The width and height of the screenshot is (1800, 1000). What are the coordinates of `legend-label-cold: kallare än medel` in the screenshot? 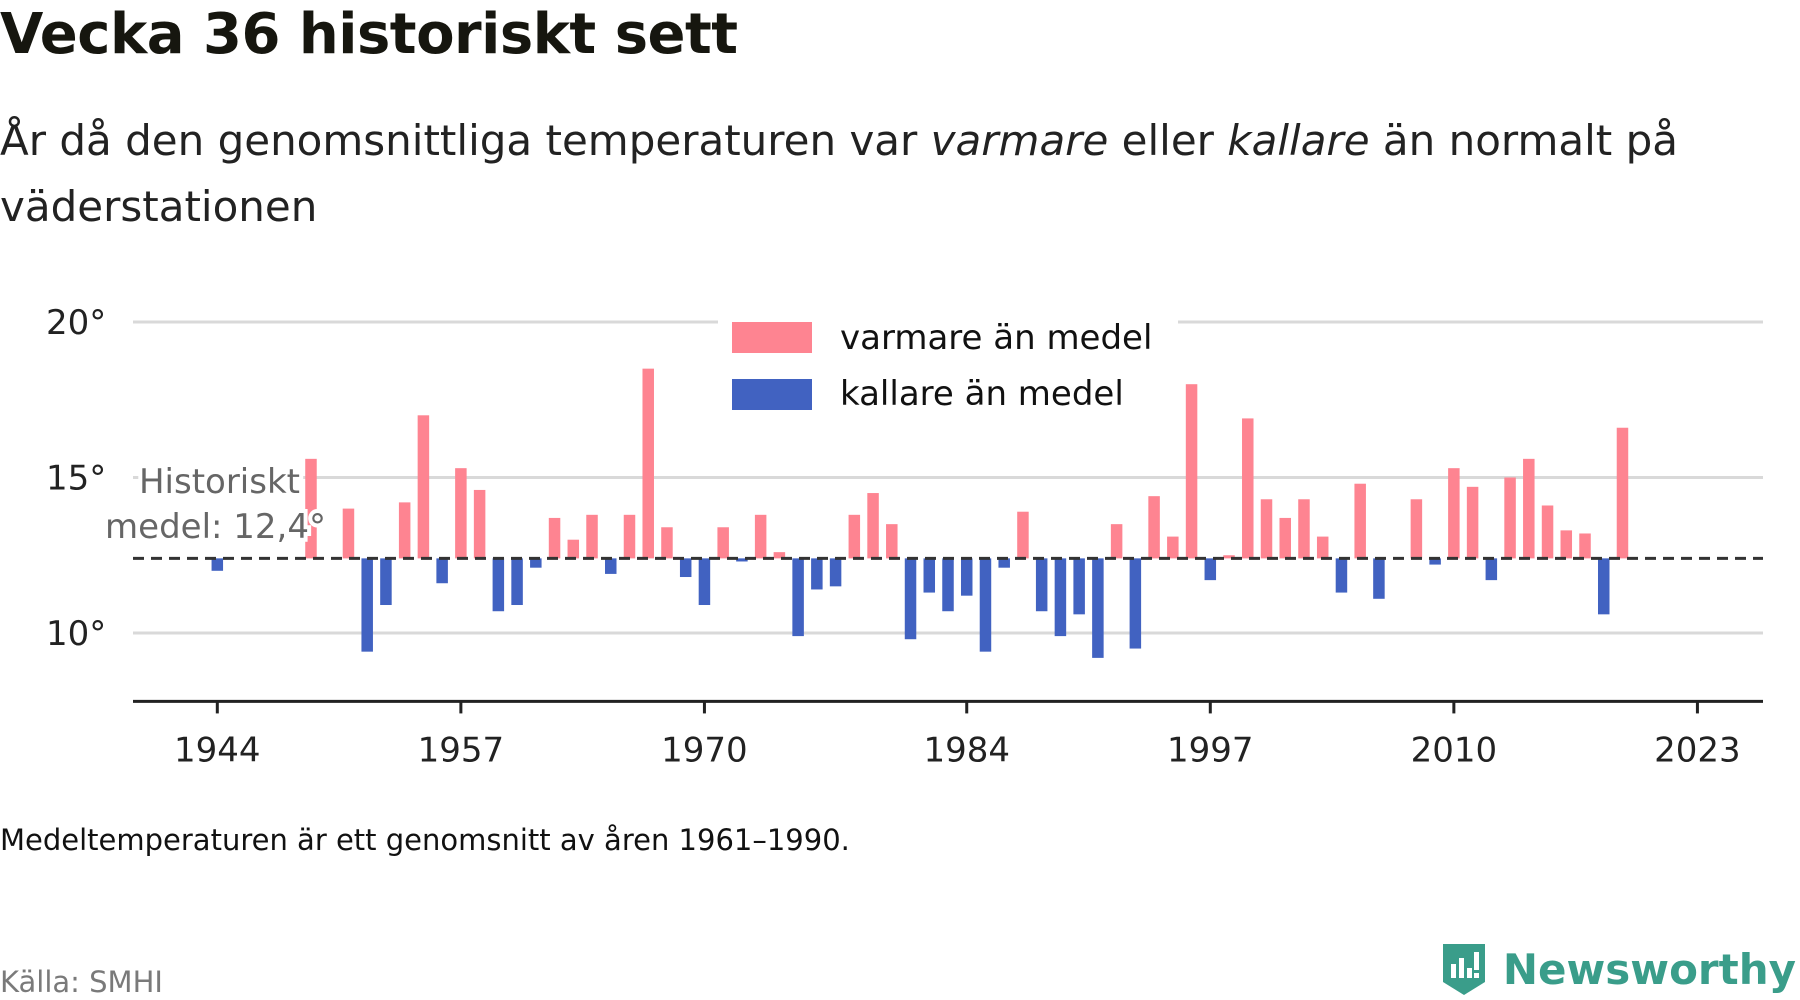 It's located at (982, 394).